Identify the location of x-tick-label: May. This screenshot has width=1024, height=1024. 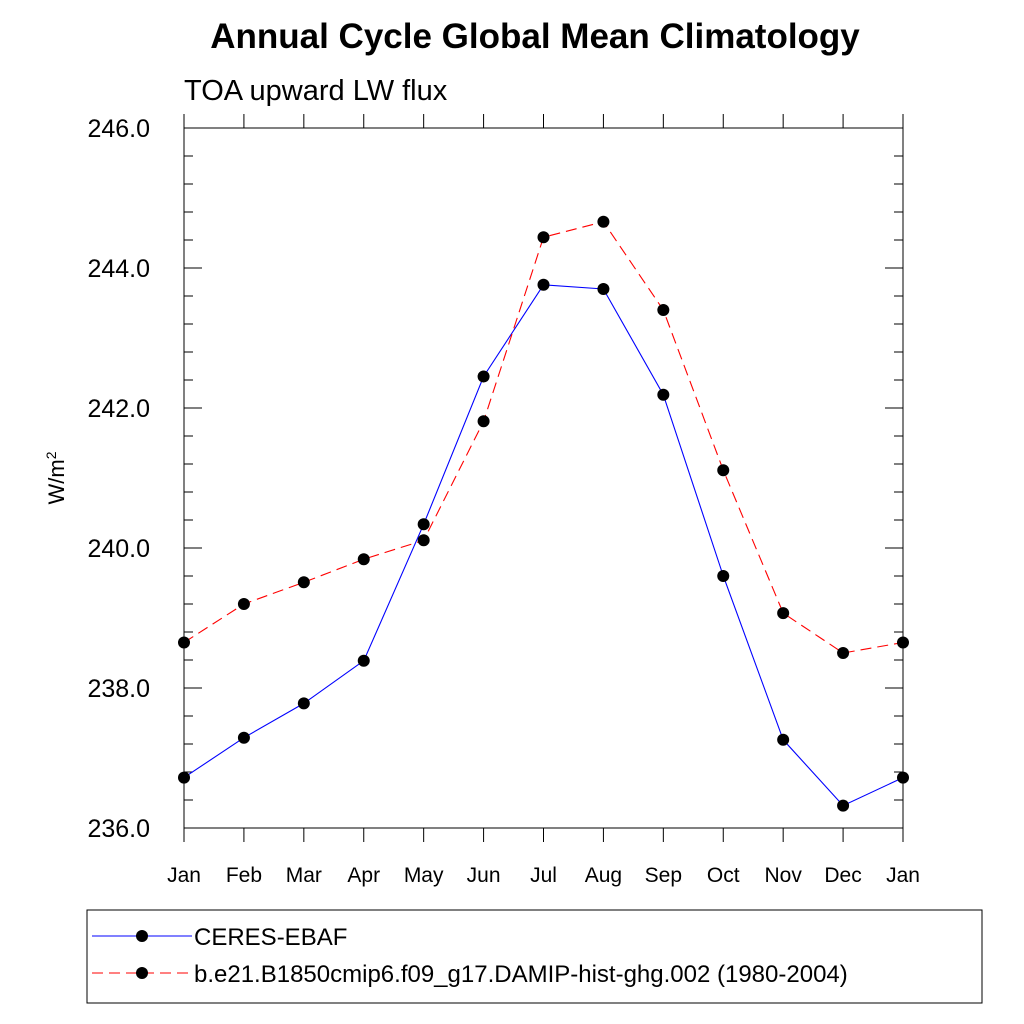
(424, 875).